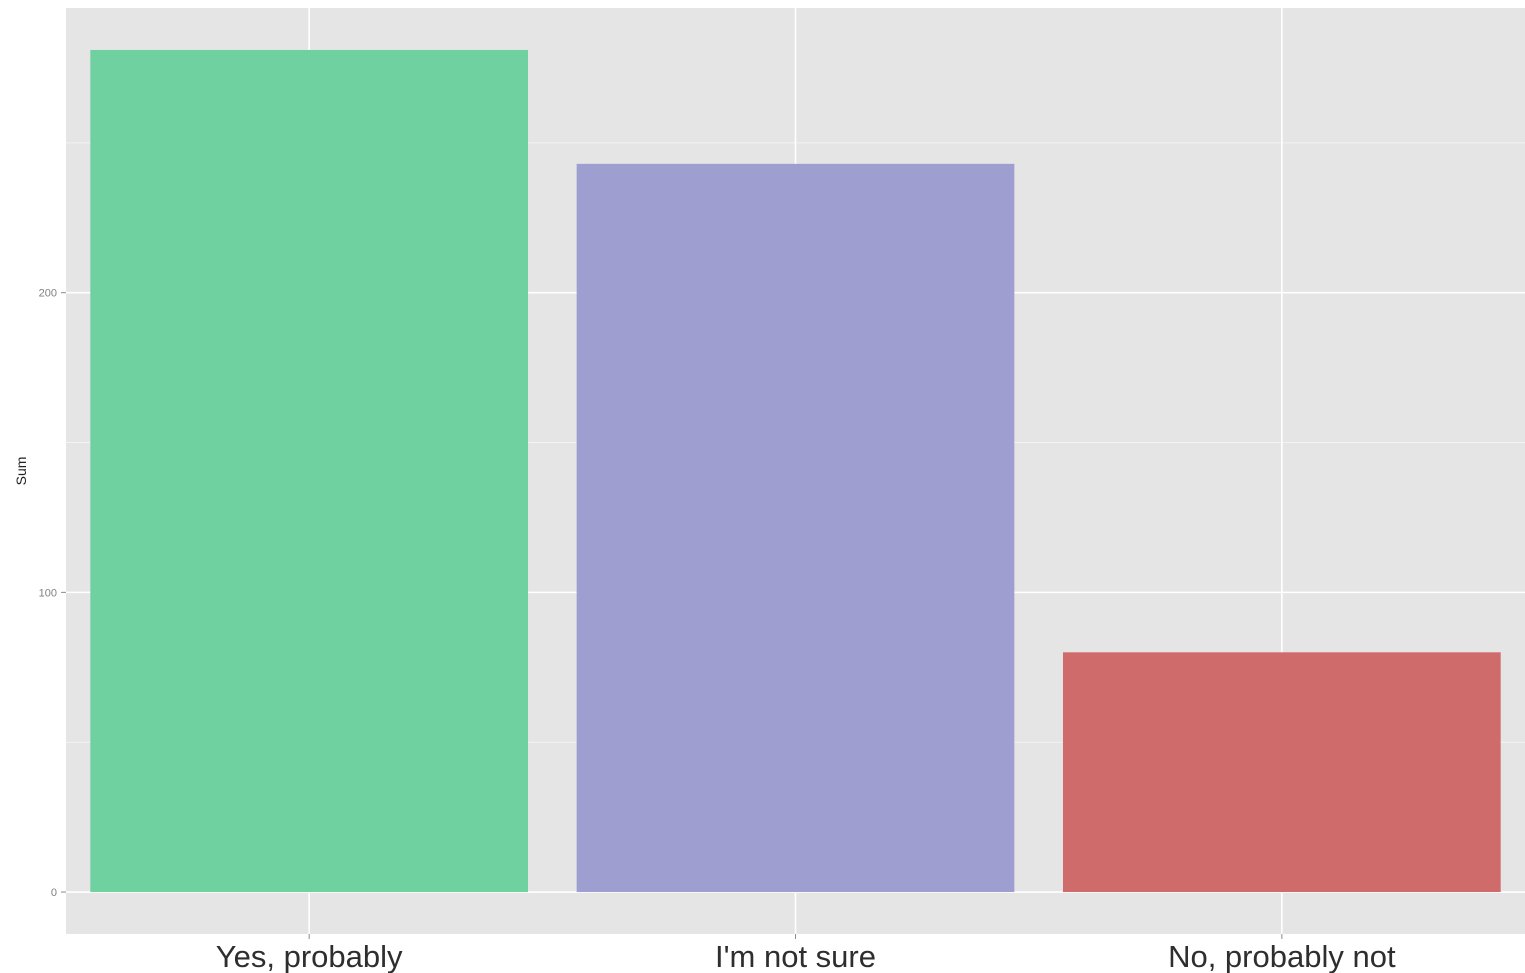 The image size is (1525, 973). What do you see at coordinates (48, 593) in the screenshot?
I see `y-tick-label: 100` at bounding box center [48, 593].